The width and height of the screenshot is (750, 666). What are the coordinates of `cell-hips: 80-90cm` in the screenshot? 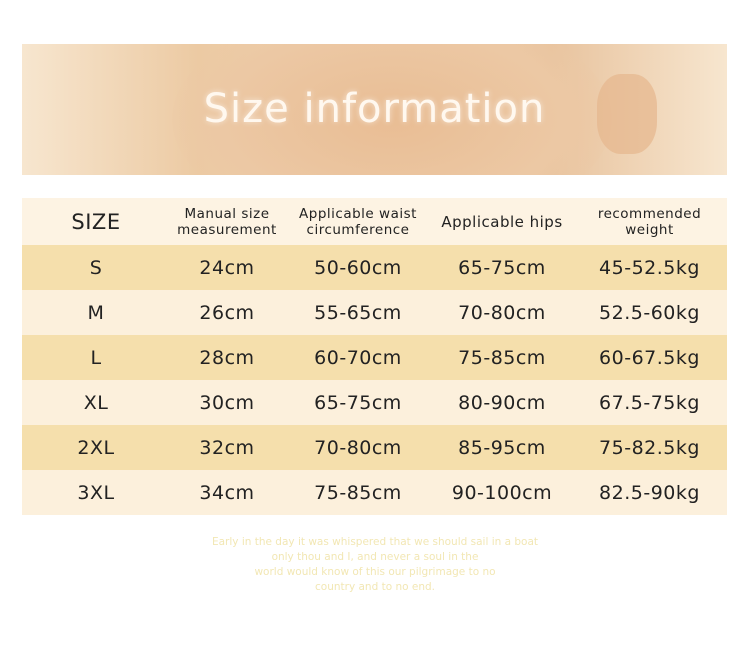 It's located at (502, 402).